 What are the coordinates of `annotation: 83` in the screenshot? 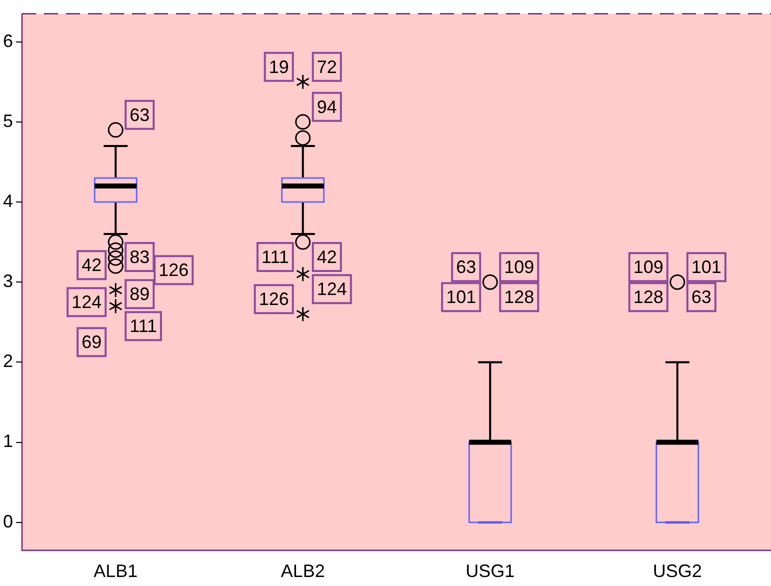 It's located at (140, 257).